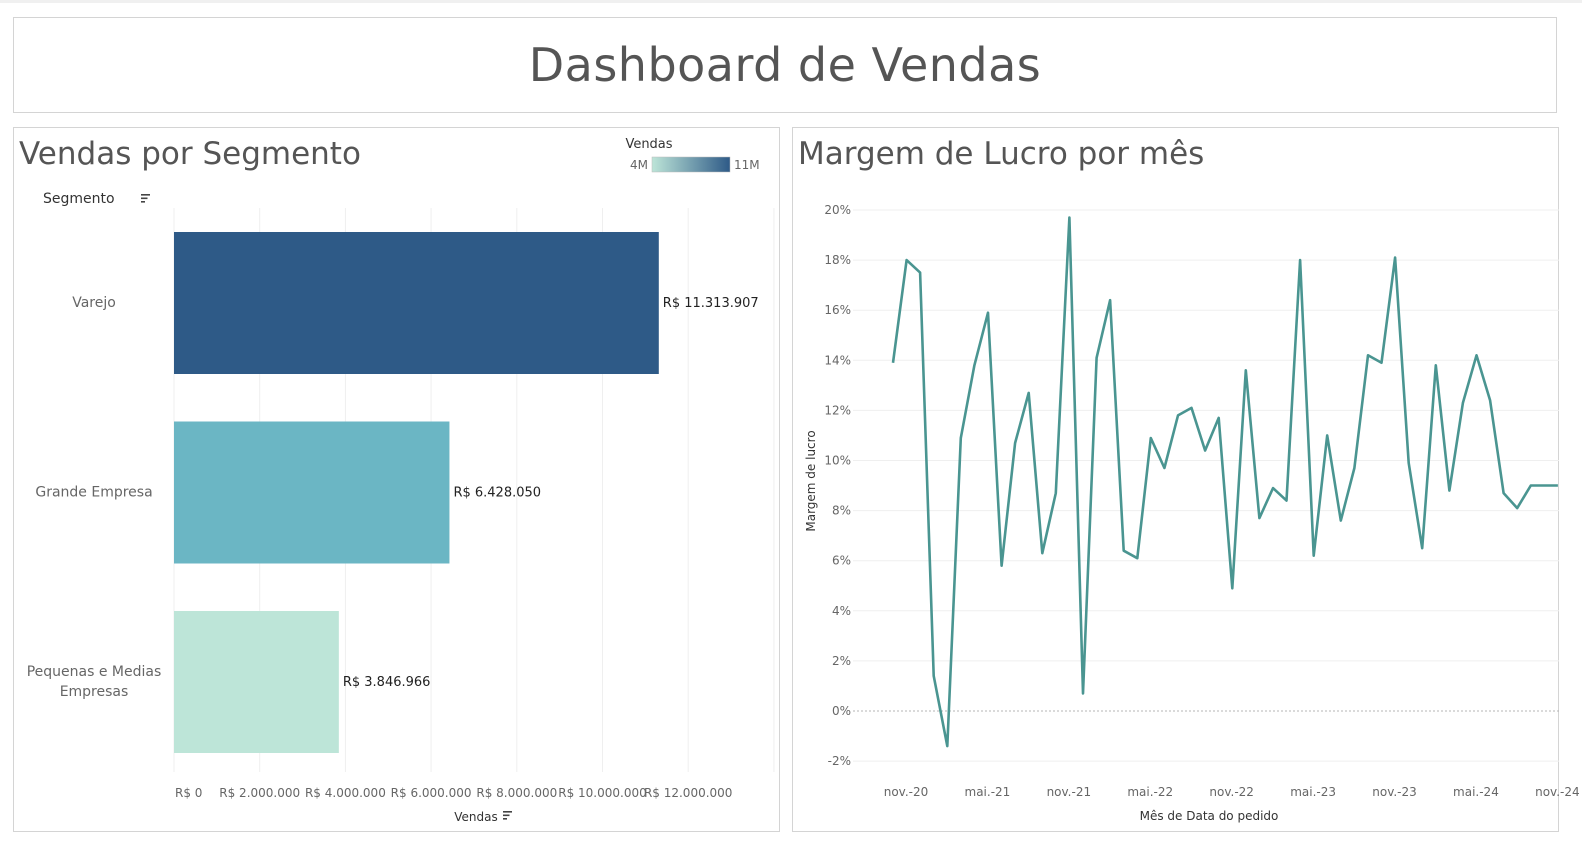 Image resolution: width=1582 pixels, height=851 pixels. What do you see at coordinates (837, 360) in the screenshot?
I see `line-y-tick-label: 14%` at bounding box center [837, 360].